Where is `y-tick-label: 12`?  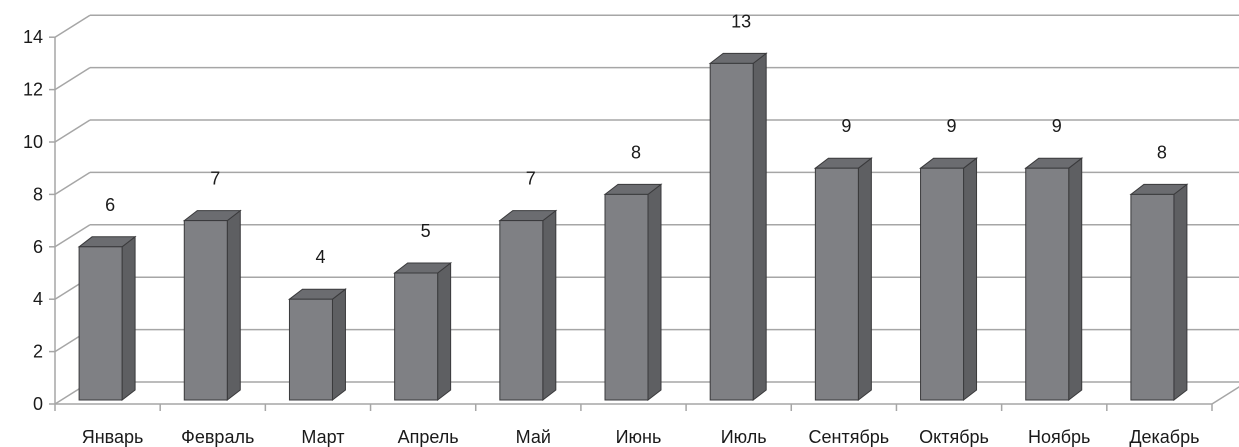 y-tick-label: 12 is located at coordinates (33, 90).